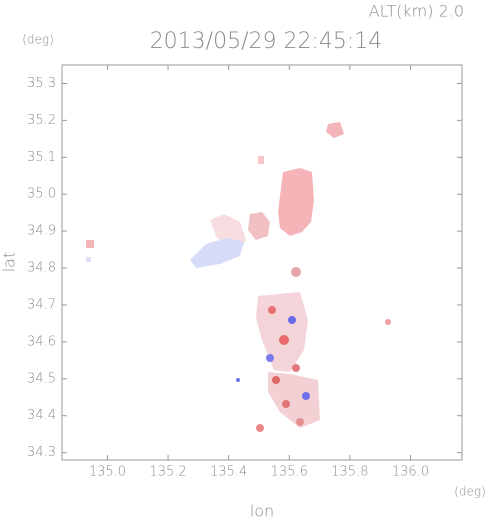  What do you see at coordinates (38, 40) in the screenshot?
I see `y-unit: (deg)` at bounding box center [38, 40].